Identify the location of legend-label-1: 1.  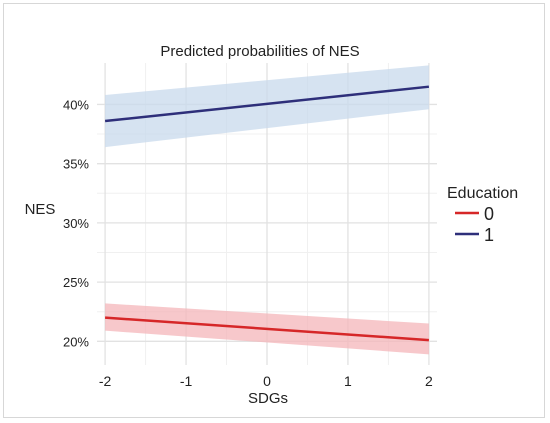
(489, 235).